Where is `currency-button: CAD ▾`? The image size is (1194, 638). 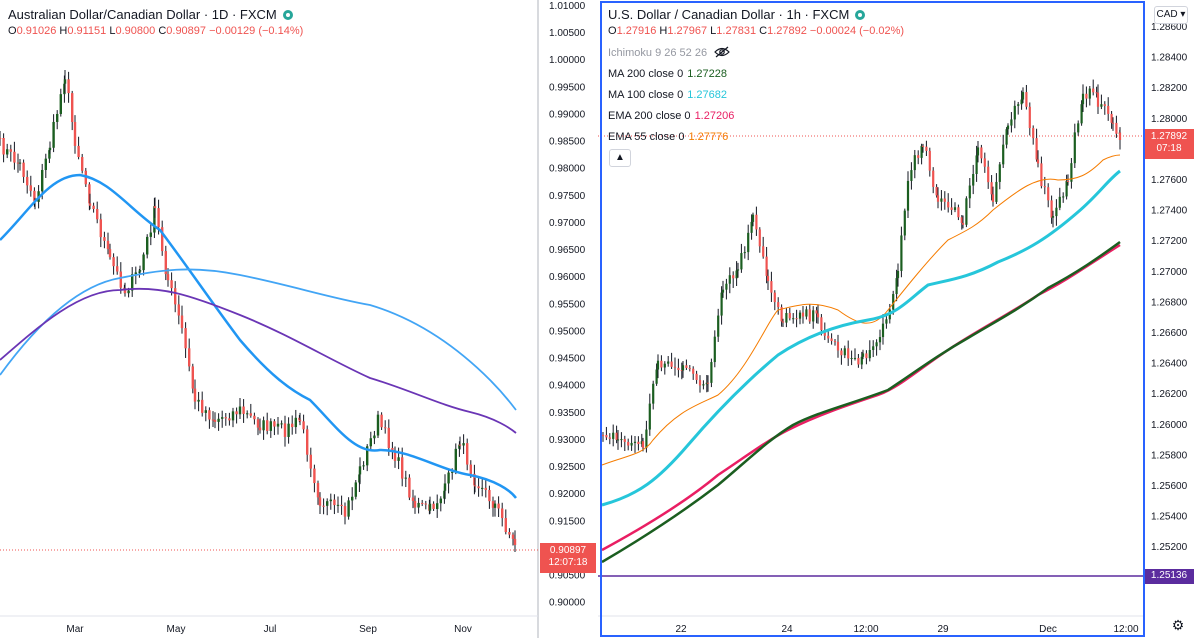
currency-button: CAD ▾ is located at coordinates (1171, 15).